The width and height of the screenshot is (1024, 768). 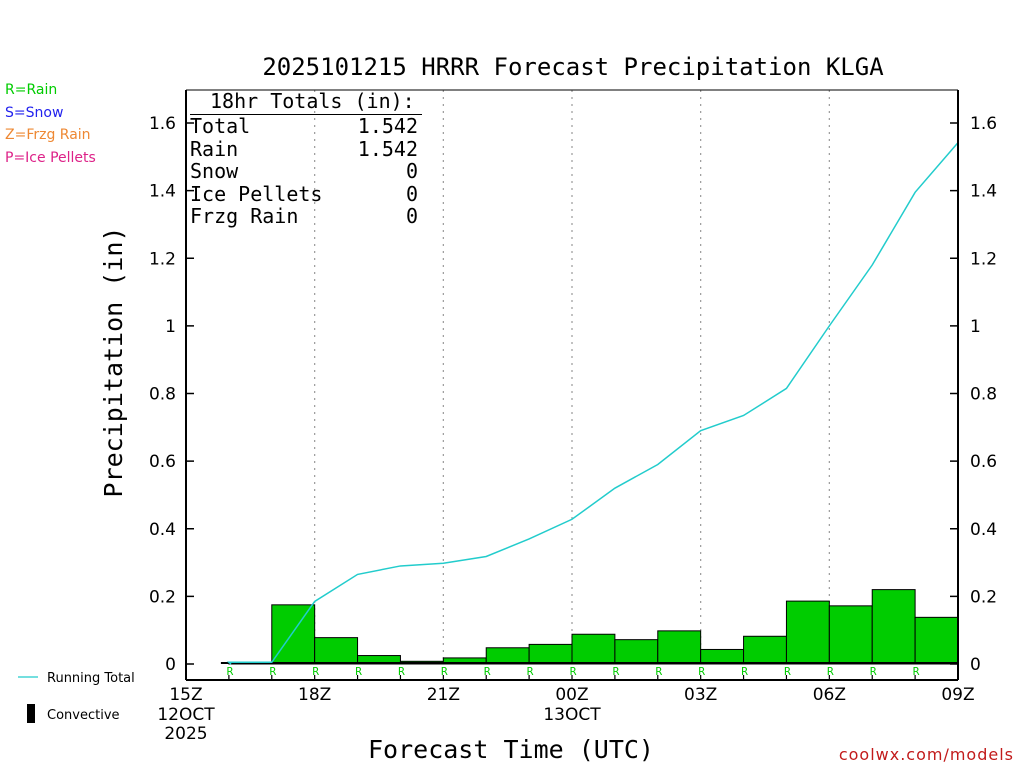 What do you see at coordinates (185, 695) in the screenshot?
I see `x-tick-label: 15Z` at bounding box center [185, 695].